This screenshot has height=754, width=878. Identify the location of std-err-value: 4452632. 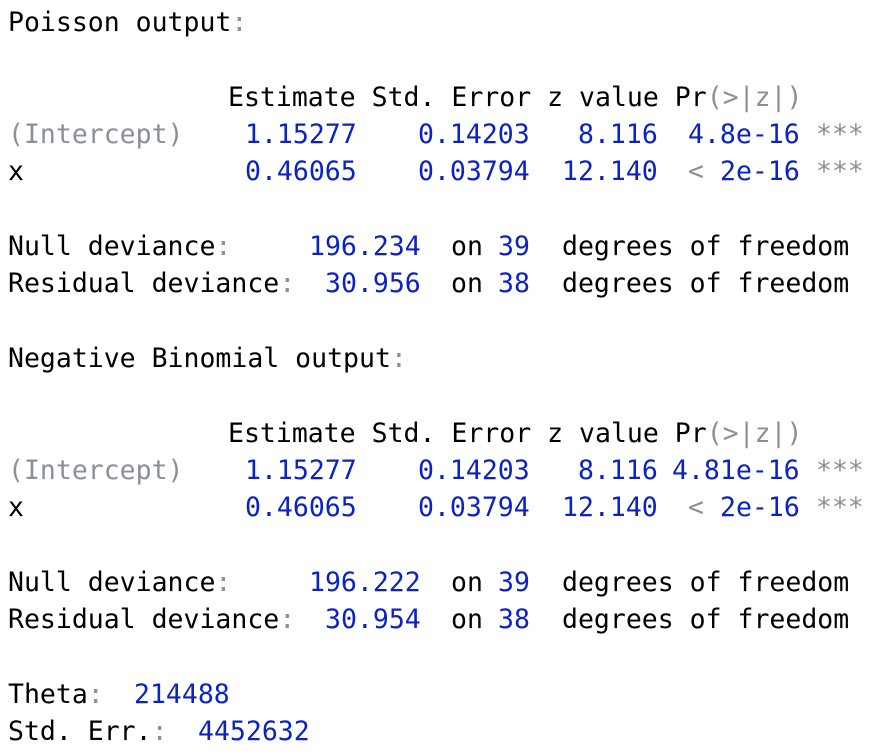
(254, 731).